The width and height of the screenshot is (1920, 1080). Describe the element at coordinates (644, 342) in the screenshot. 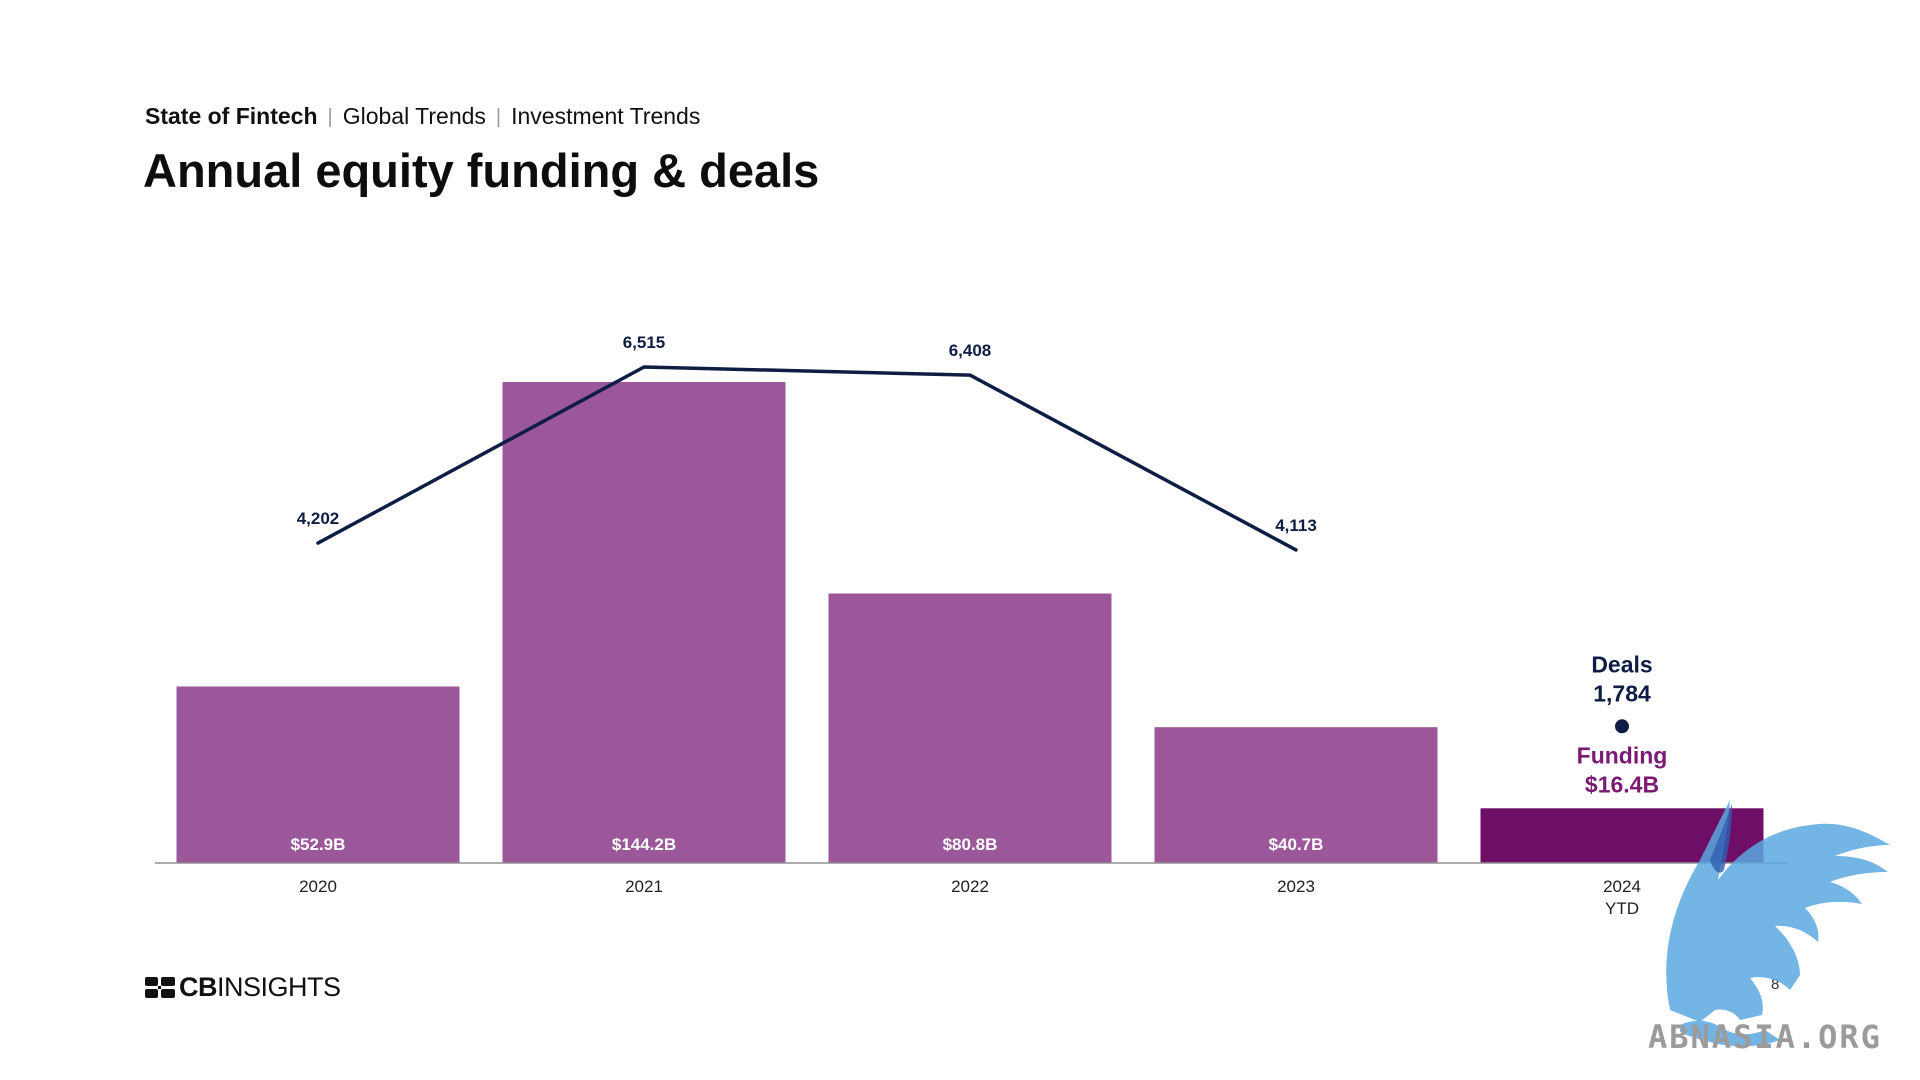

I see `deals-data-label: 6,515` at that location.